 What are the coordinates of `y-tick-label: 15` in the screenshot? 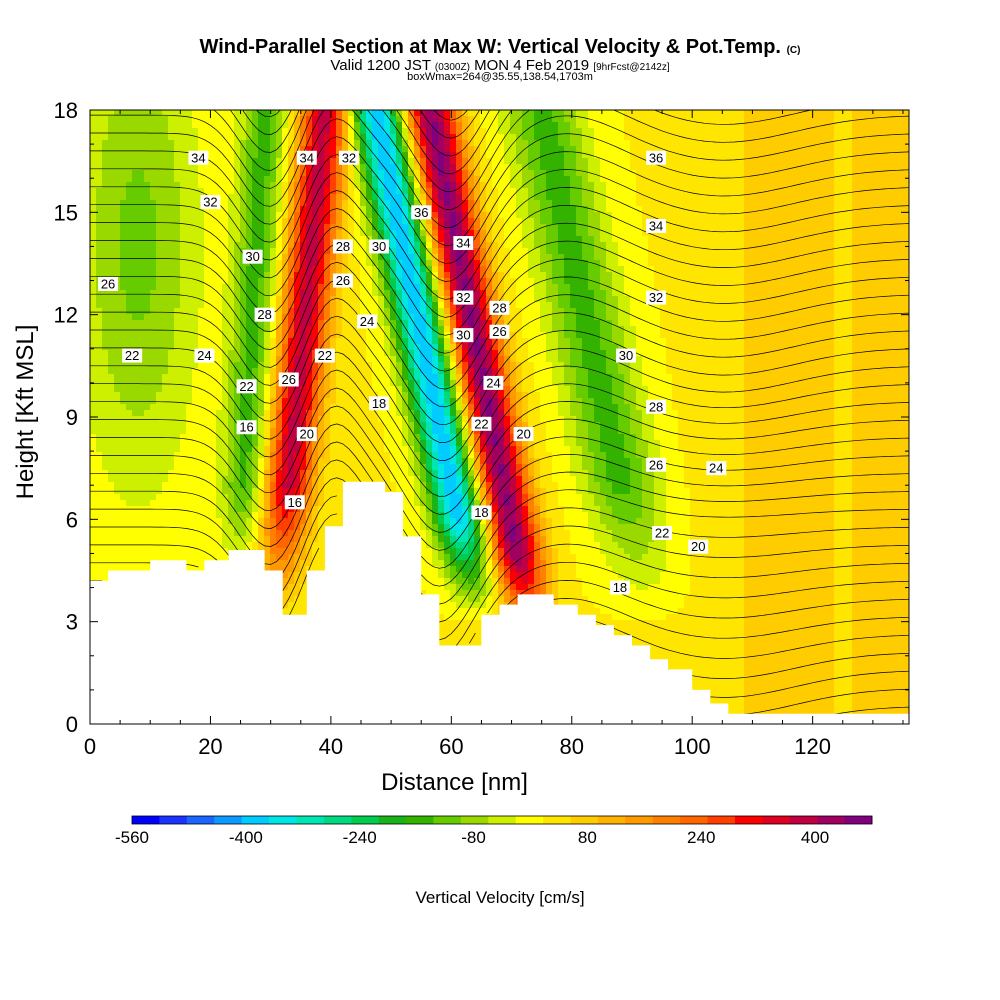 It's located at (66, 212).